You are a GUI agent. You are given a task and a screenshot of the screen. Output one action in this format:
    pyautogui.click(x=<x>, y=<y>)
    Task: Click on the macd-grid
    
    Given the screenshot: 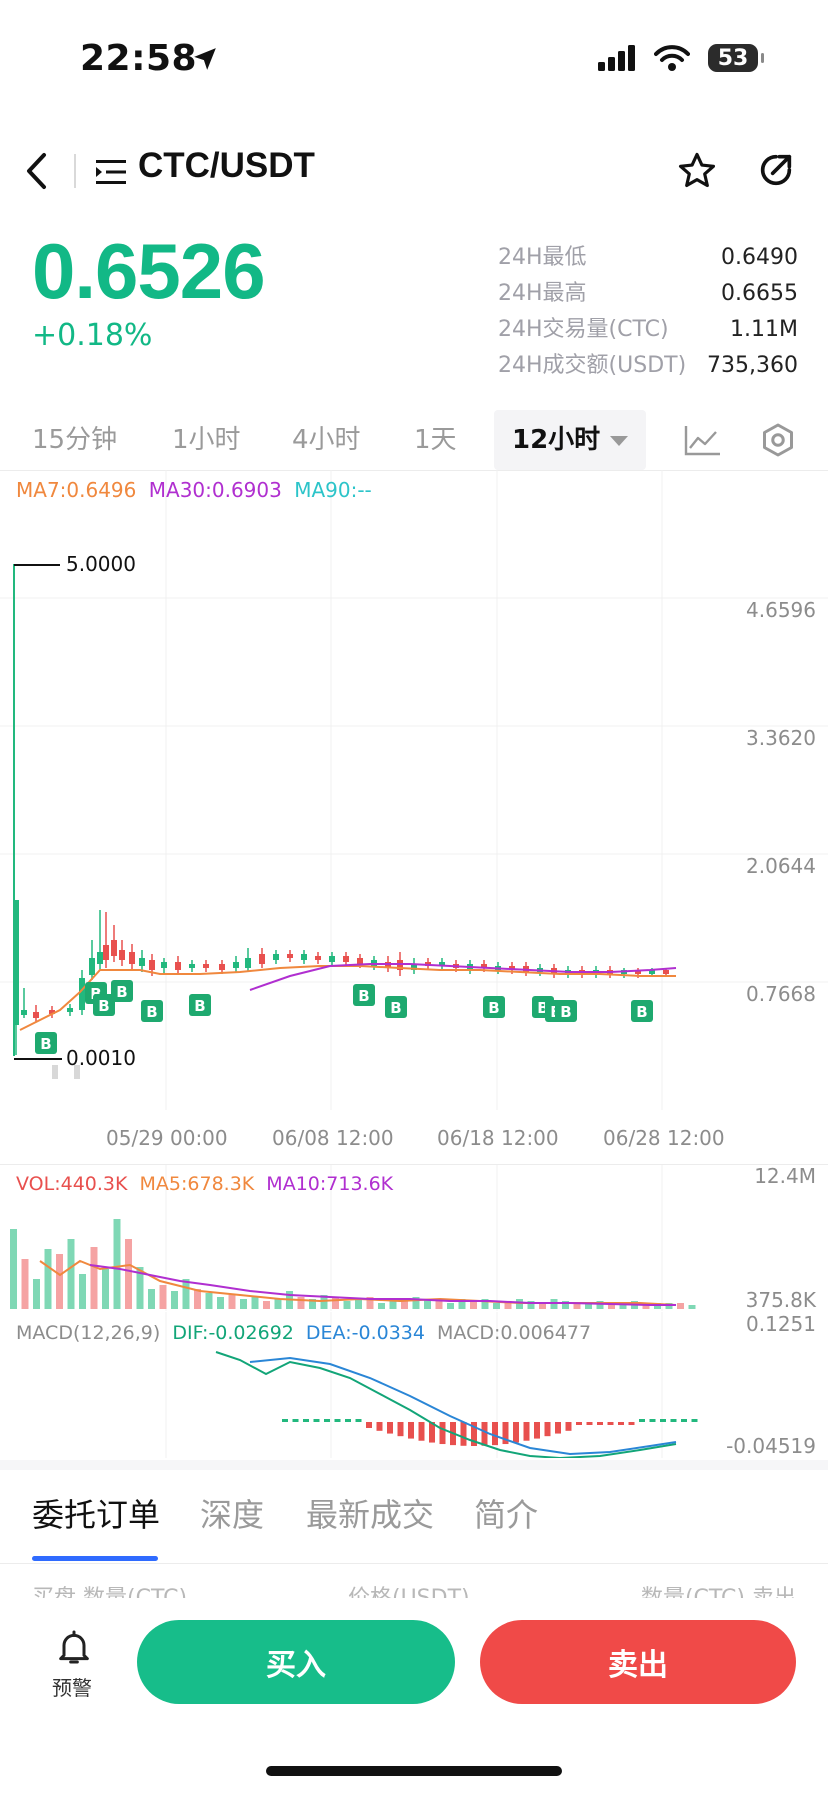 What is the action you would take?
    pyautogui.click(x=414, y=1385)
    